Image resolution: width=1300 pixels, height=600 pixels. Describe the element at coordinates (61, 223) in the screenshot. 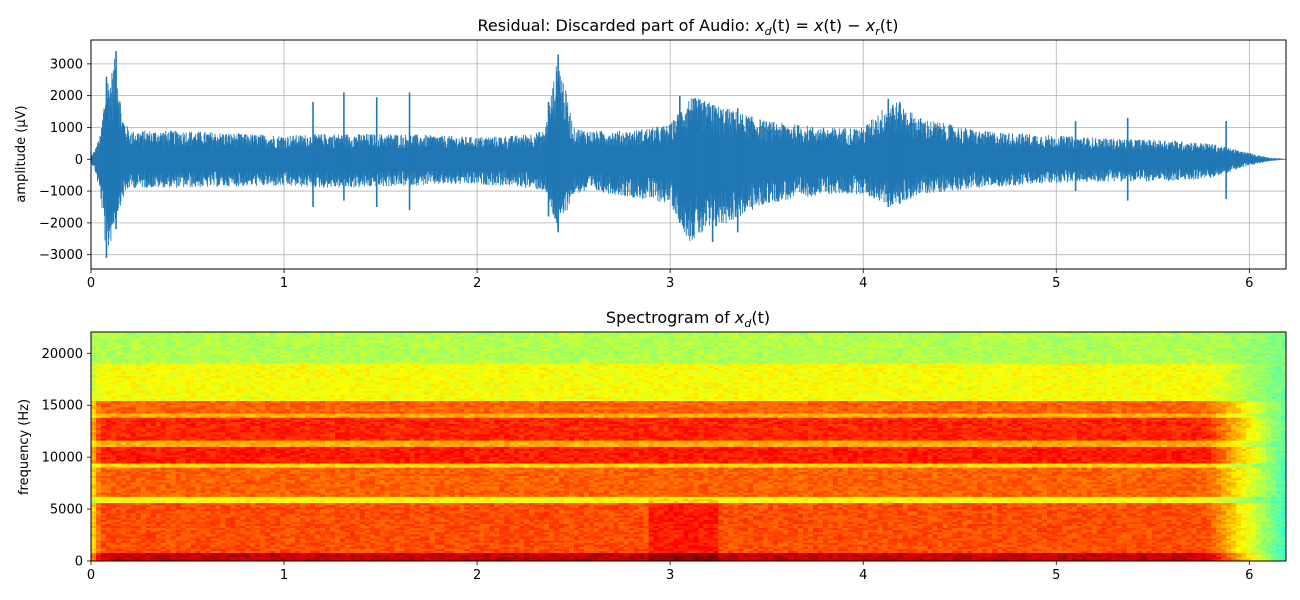

I see `y-tick-label: −2000` at that location.